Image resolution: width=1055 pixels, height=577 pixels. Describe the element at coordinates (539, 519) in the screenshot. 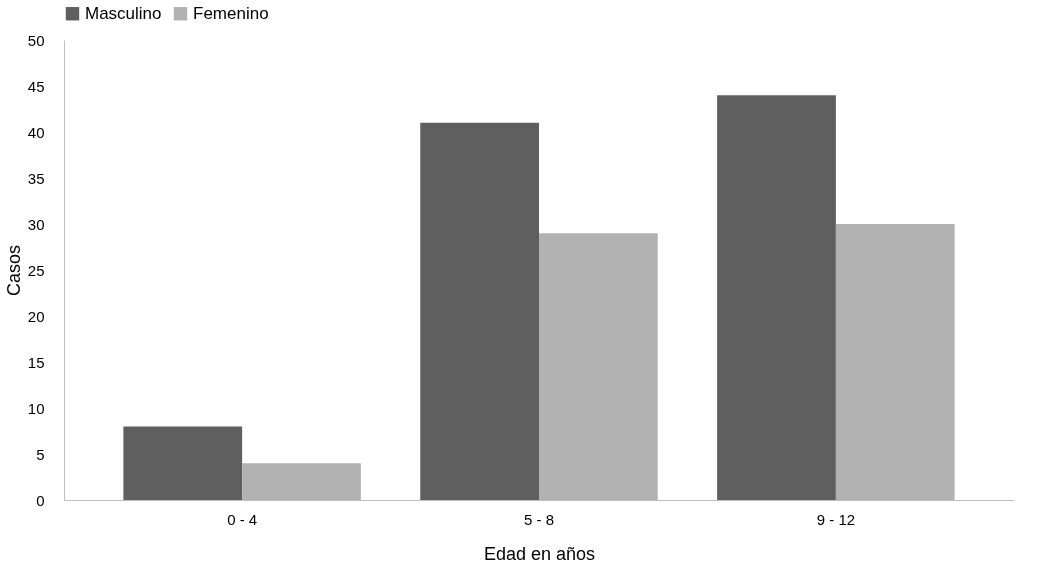

I see `x-tick-label: 5 - 8` at that location.